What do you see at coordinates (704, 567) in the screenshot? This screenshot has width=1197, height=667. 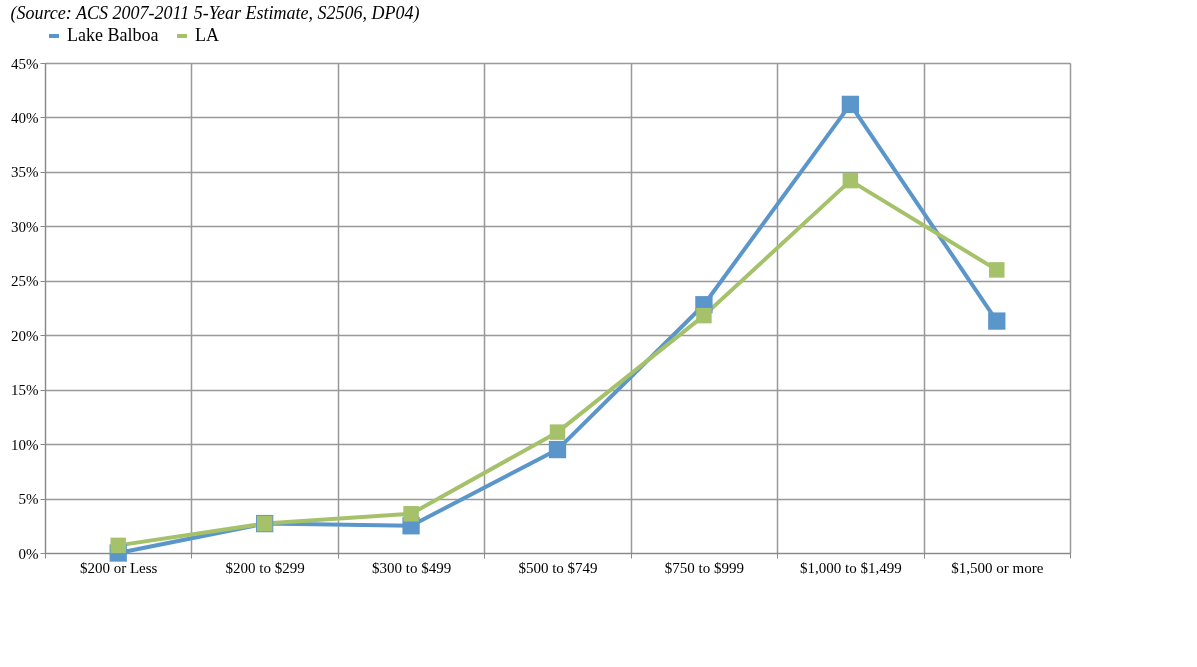 I see `x-tick-label: $750 to $999` at bounding box center [704, 567].